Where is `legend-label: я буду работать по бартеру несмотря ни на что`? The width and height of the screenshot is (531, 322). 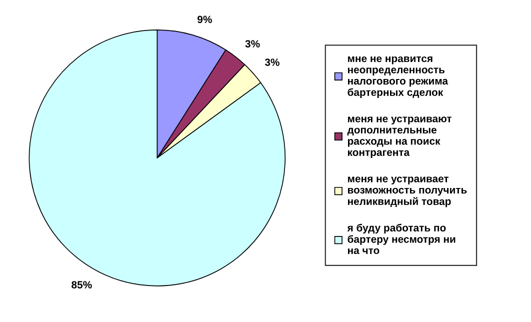 legend-label: я буду работать по бартеру несмотря ни на что is located at coordinates (401, 239).